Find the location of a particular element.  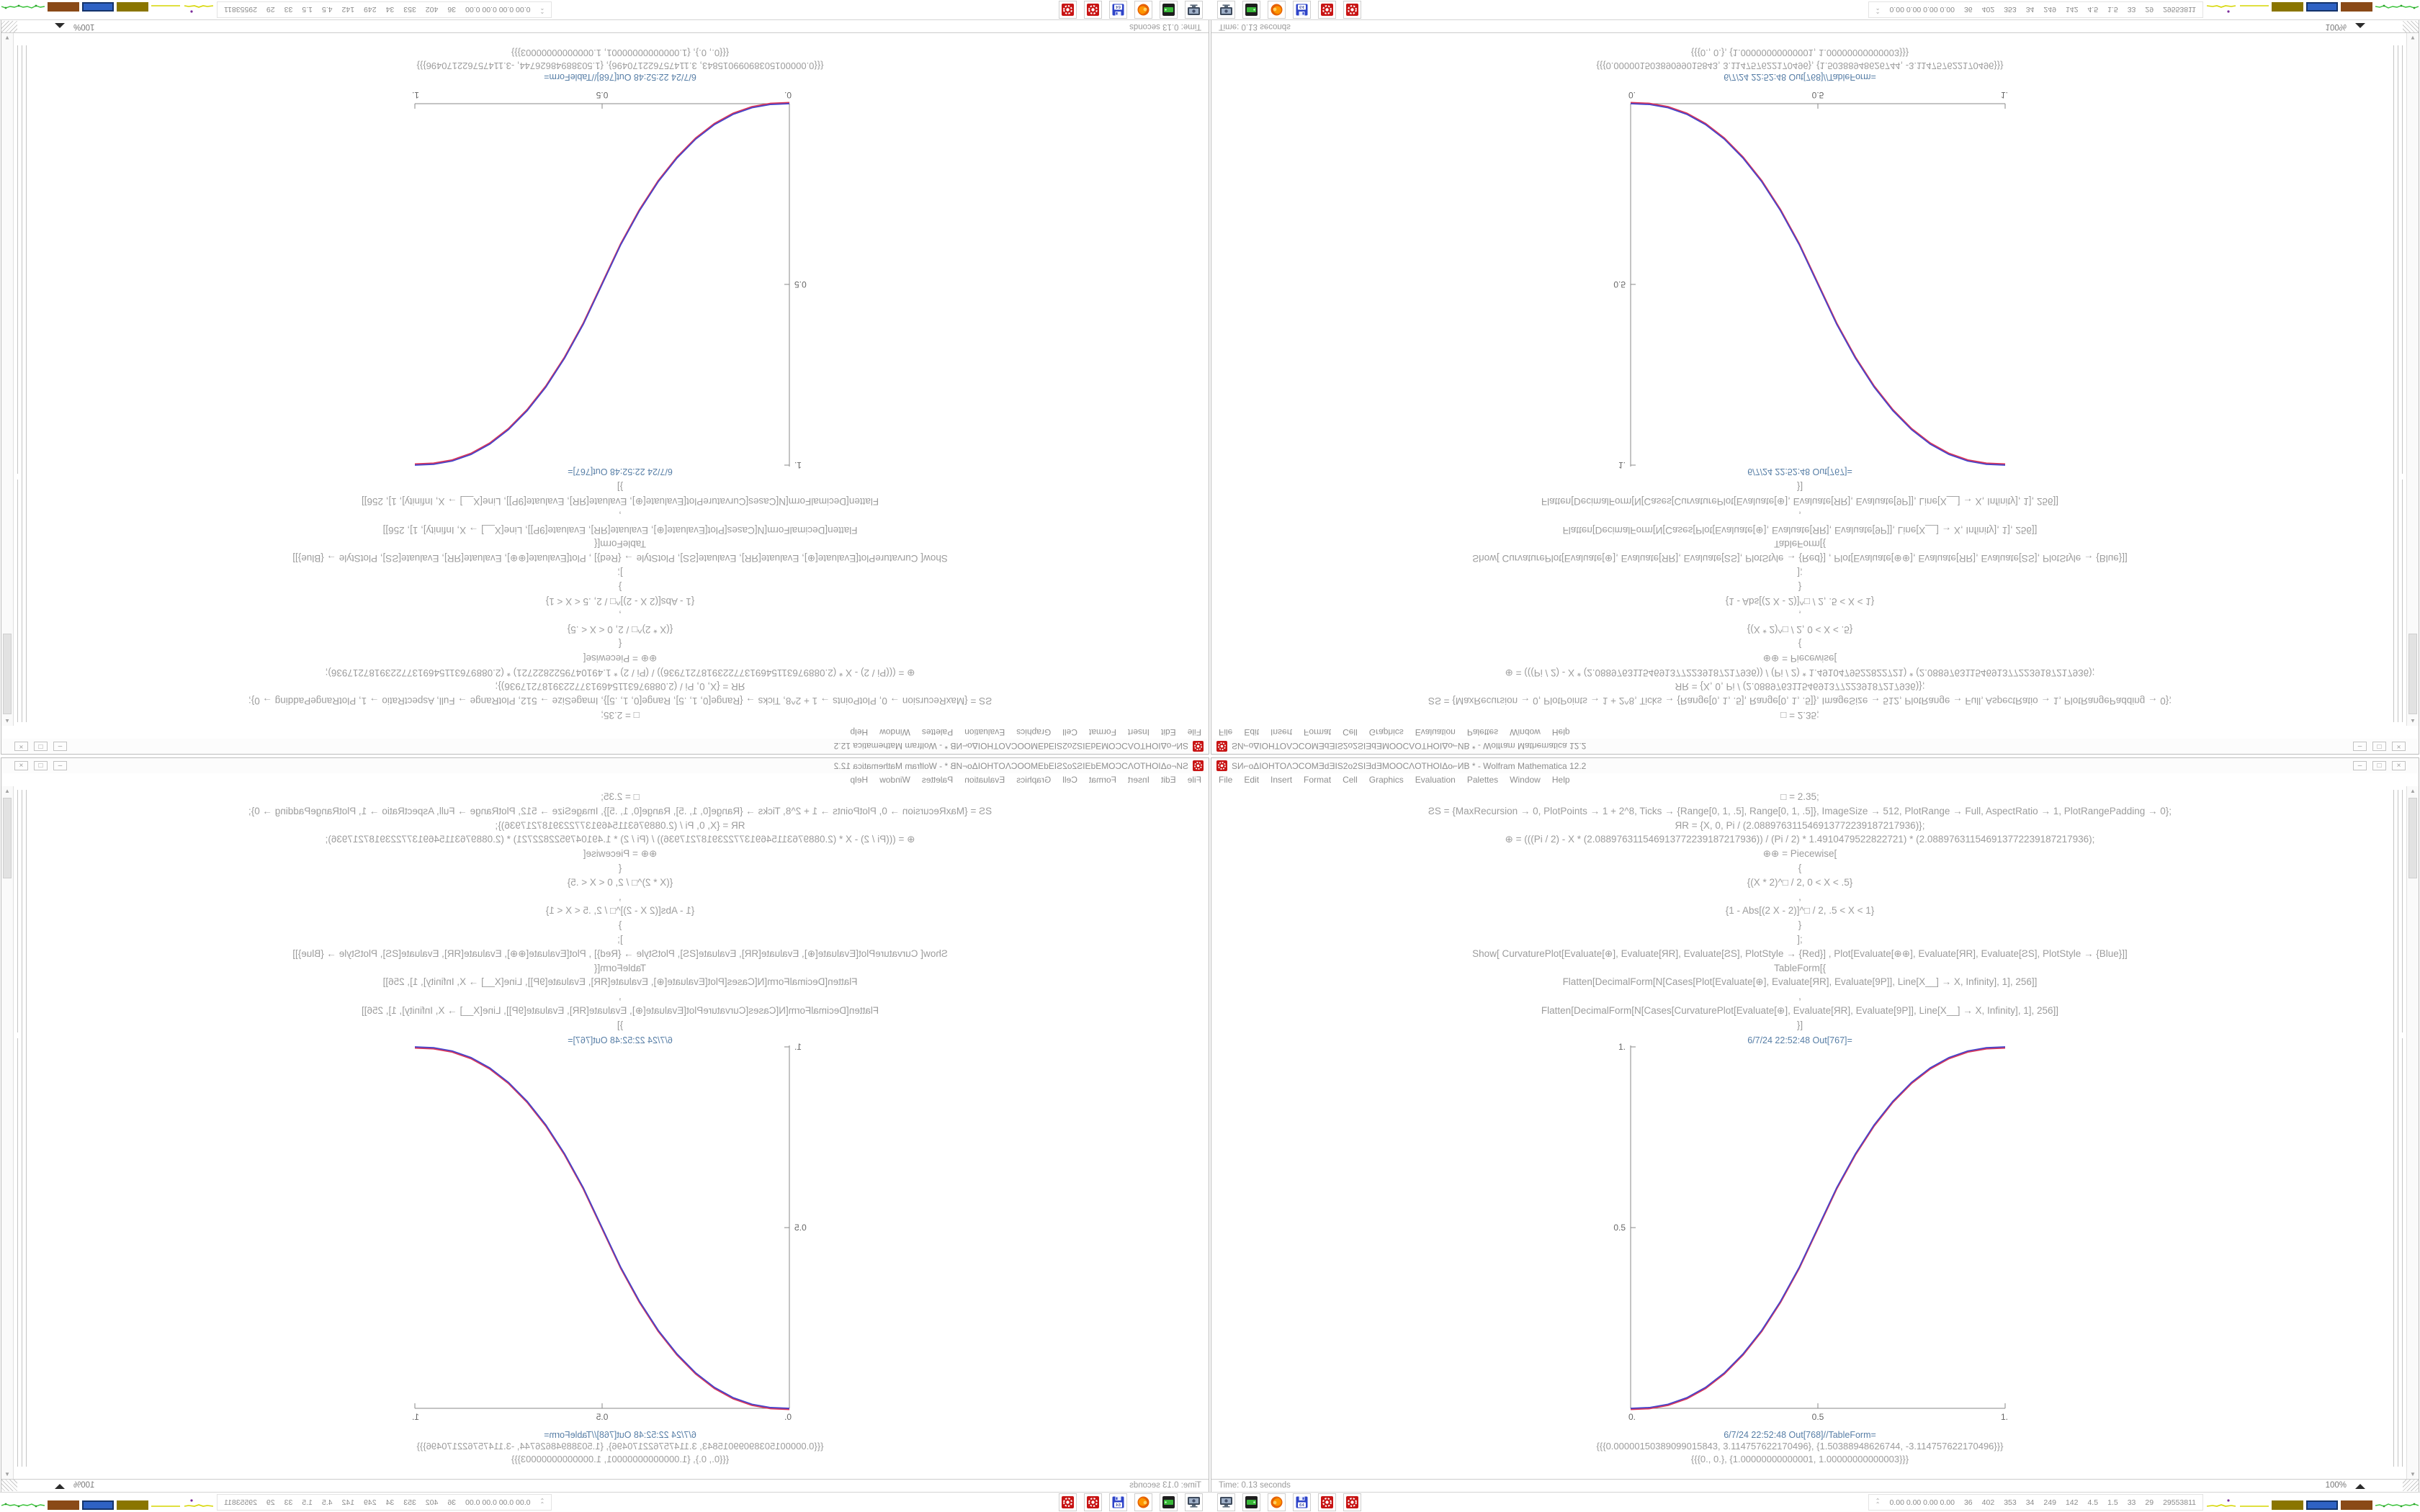

screenshot-tool-icon is located at coordinates (1194, 10).